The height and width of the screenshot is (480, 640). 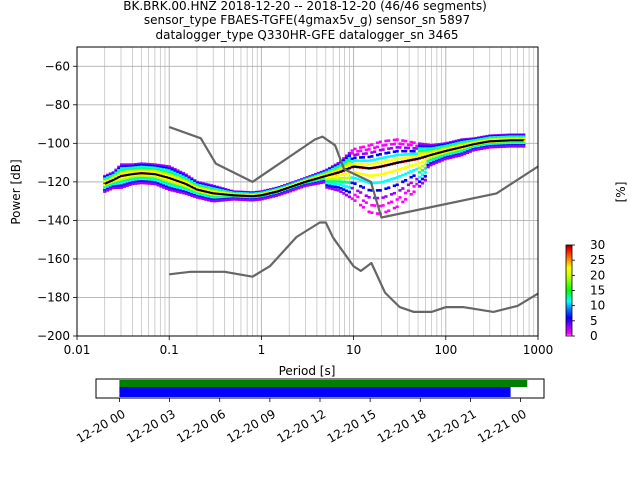 What do you see at coordinates (452, 426) in the screenshot?
I see `timeline-tick-label: 12-20 21` at bounding box center [452, 426].